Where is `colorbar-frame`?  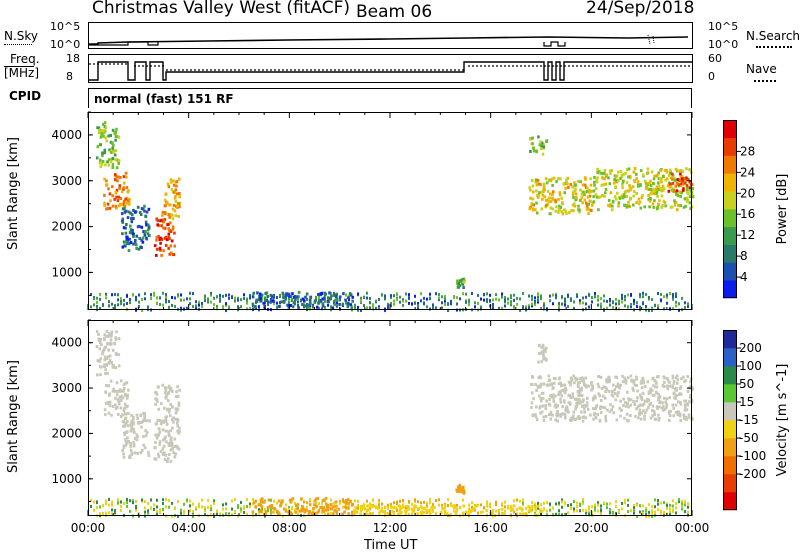
colorbar-frame is located at coordinates (730, 420).